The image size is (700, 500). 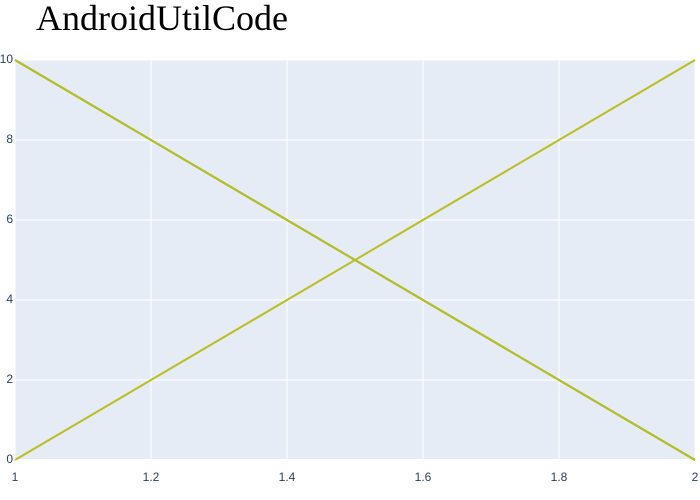 What do you see at coordinates (162, 19) in the screenshot?
I see `chart-title: AndroidUtilCode` at bounding box center [162, 19].